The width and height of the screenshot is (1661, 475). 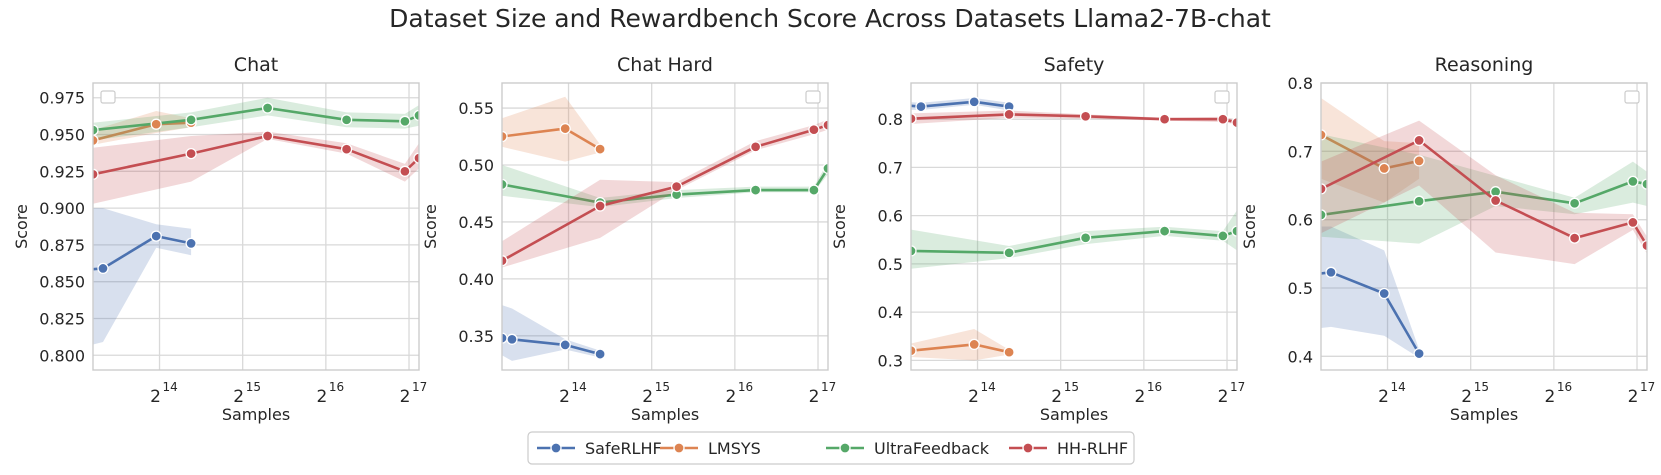 What do you see at coordinates (62, 208) in the screenshot?
I see `y-tick-label: 0.900` at bounding box center [62, 208].